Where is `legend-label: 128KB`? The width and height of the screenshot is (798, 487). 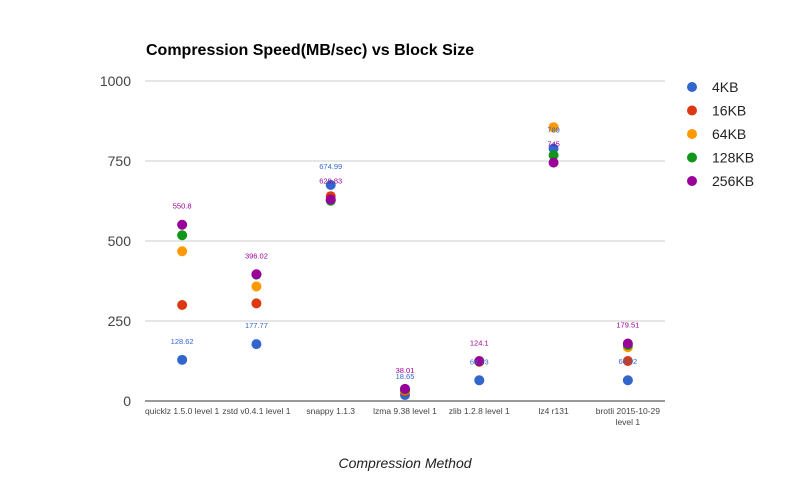
legend-label: 128KB is located at coordinates (733, 158).